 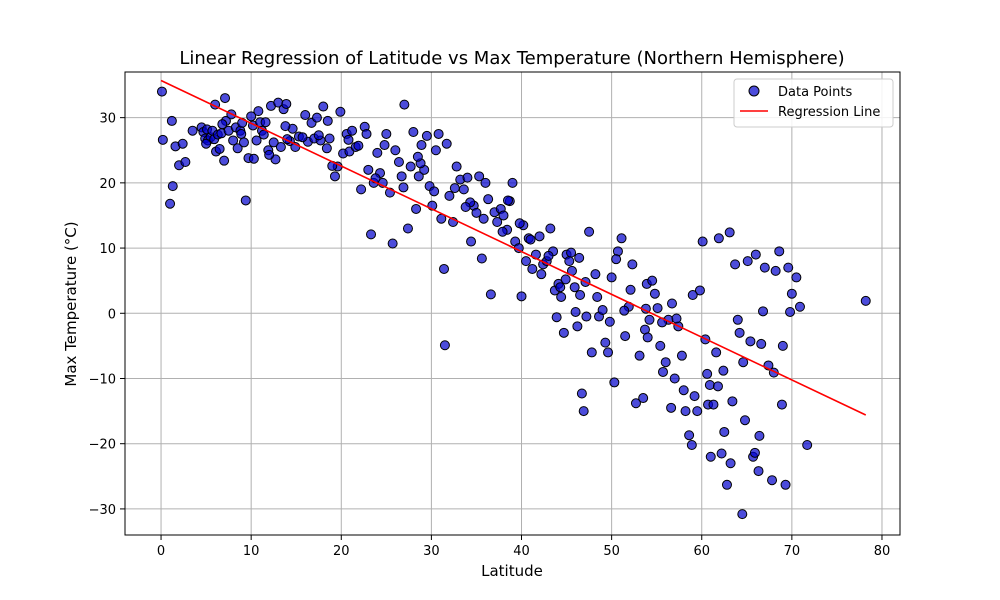 What do you see at coordinates (102, 445) in the screenshot?
I see `y-tick-label: −20` at bounding box center [102, 445].